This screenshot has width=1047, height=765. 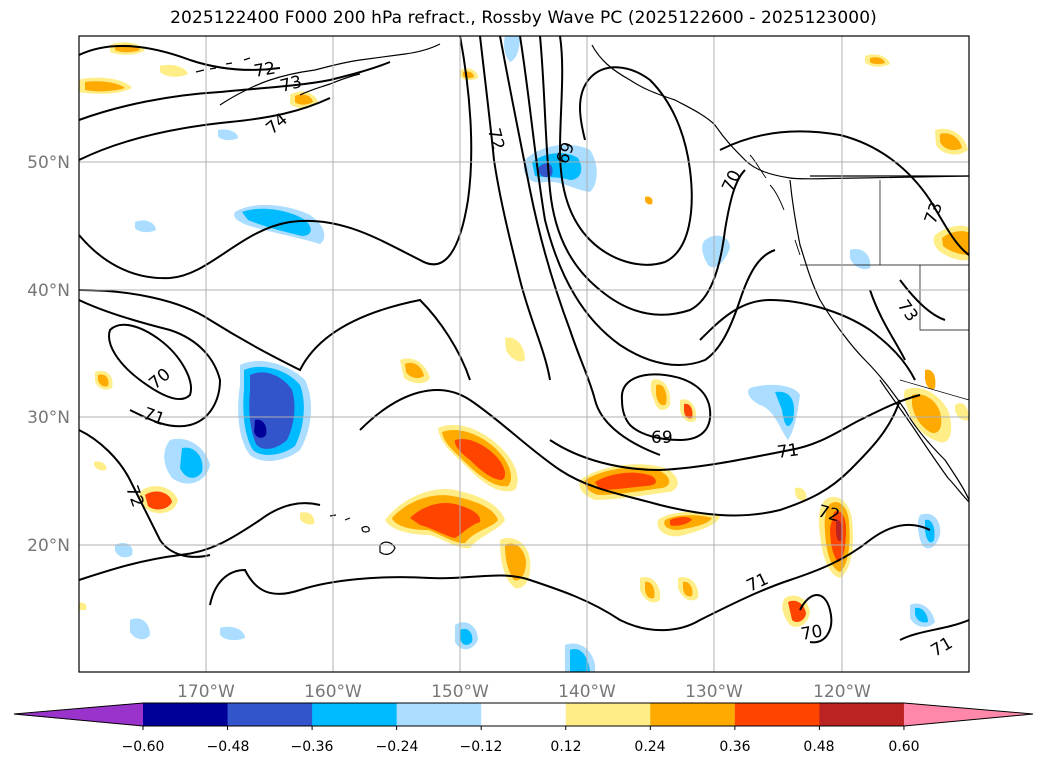 I want to click on anomaly-red-13-core, so click(x=688, y=411).